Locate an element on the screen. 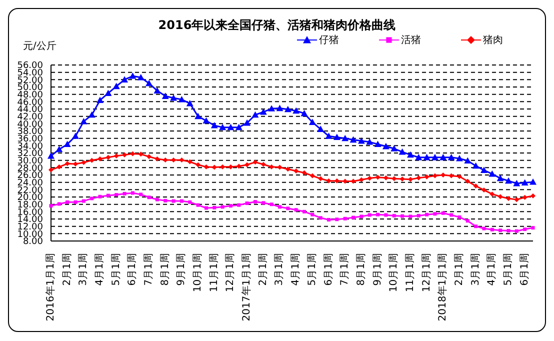  x-tick-label: 8月1周 is located at coordinates (165, 269).